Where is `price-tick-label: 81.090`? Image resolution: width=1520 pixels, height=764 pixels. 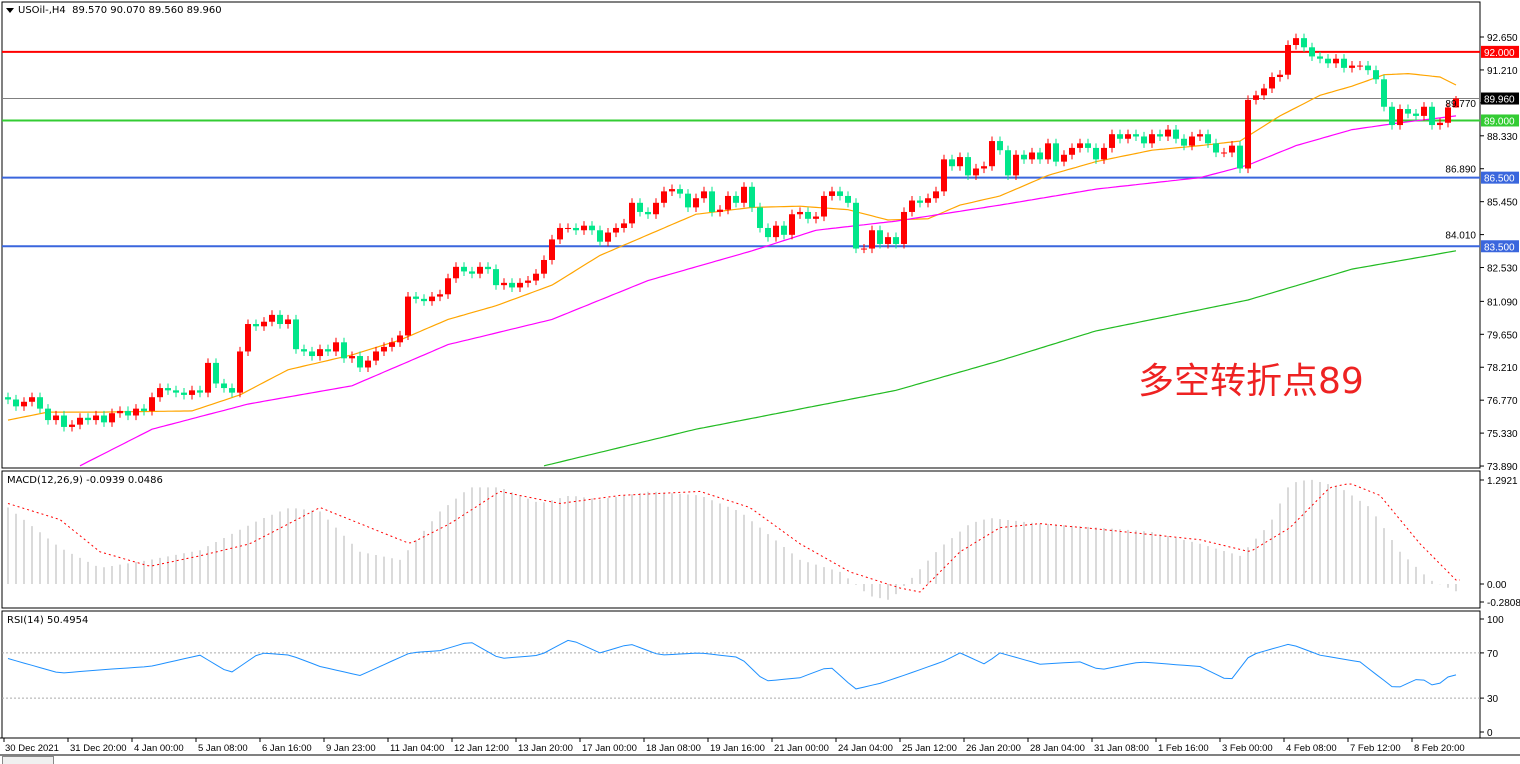
price-tick-label: 81.090 is located at coordinates (1502, 302).